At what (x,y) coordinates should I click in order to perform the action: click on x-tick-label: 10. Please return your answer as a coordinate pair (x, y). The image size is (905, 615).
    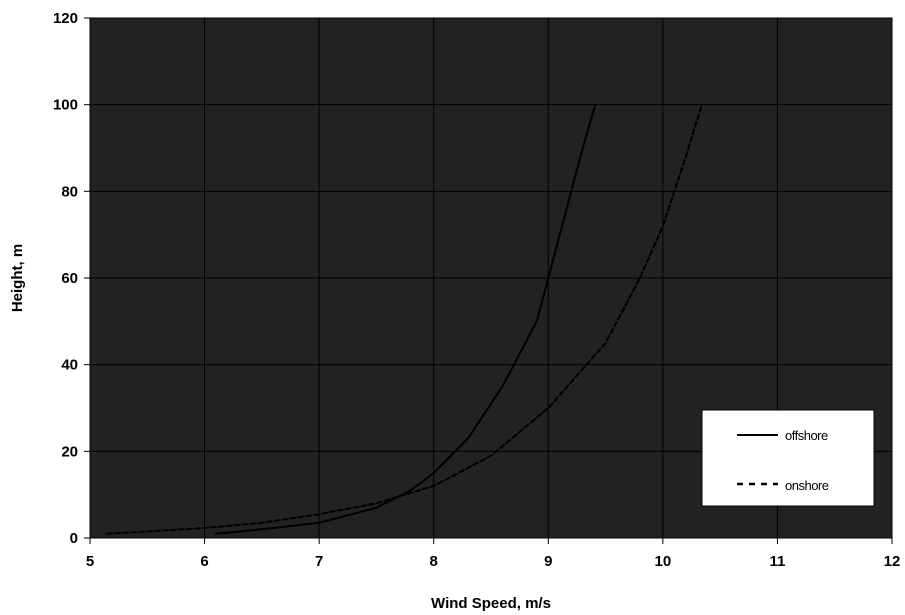
    Looking at the image, I should click on (663, 561).